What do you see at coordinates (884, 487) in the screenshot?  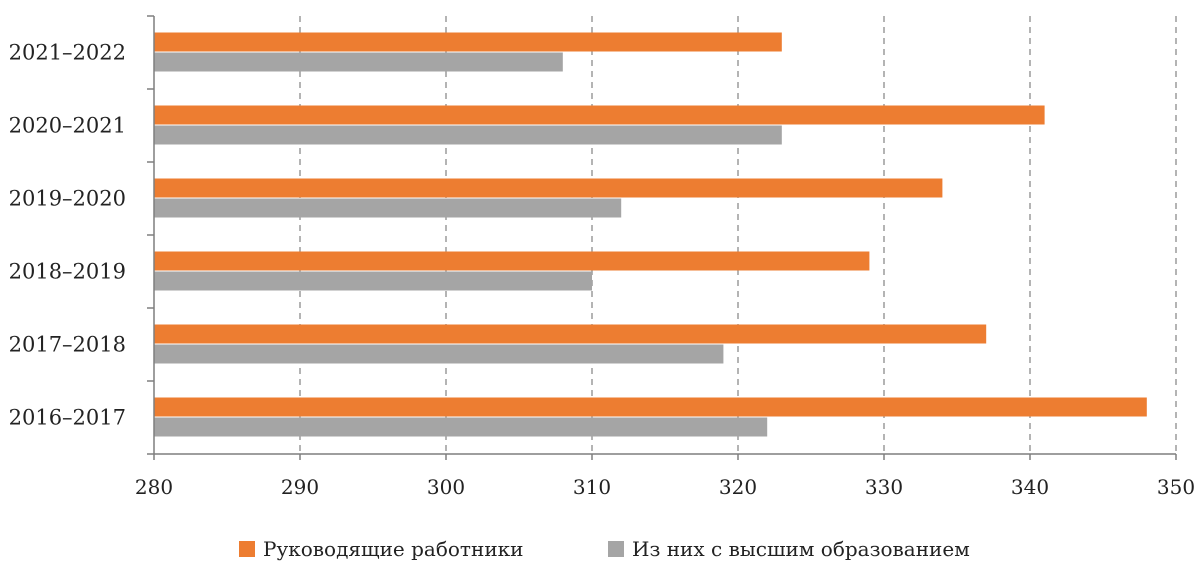 I see `x-tick-label-330: 330` at bounding box center [884, 487].